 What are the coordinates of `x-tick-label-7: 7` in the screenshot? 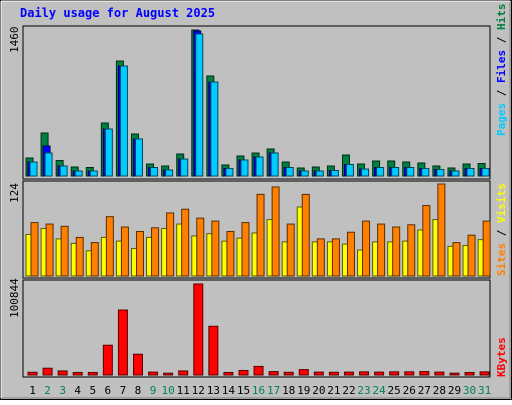 It's located at (123, 390).